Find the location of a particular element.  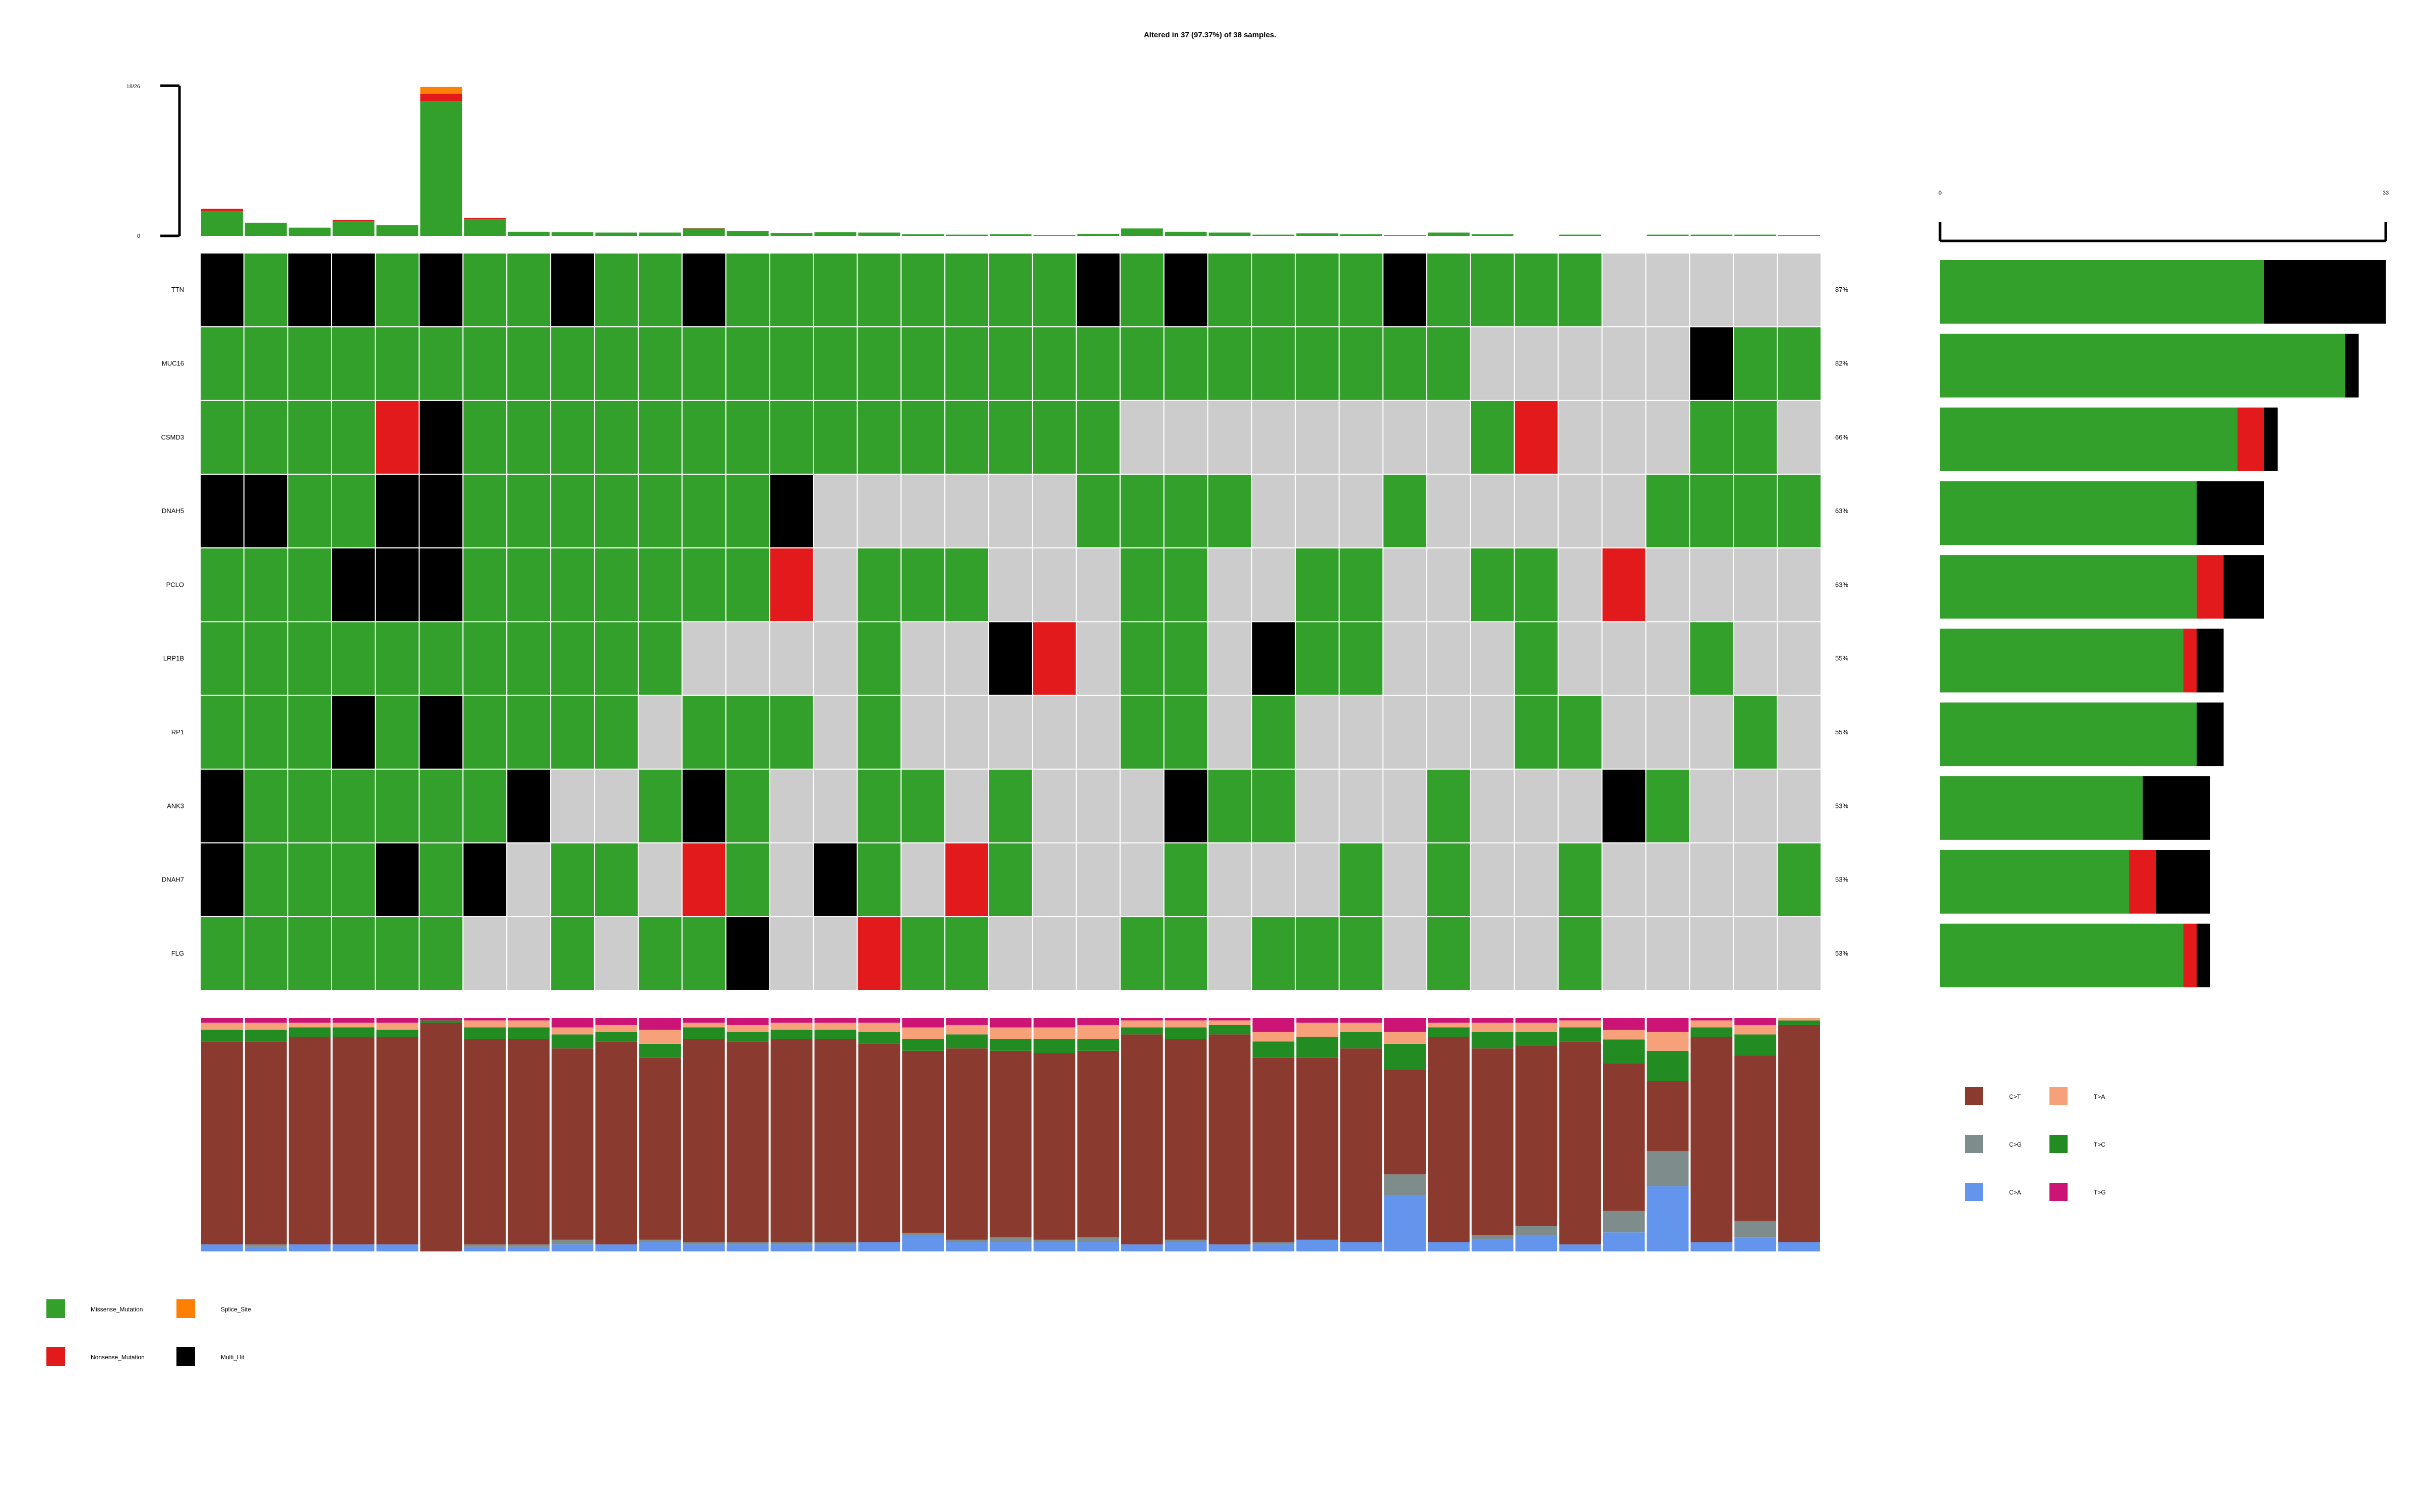

gene-label: DNAH5 is located at coordinates (173, 511).